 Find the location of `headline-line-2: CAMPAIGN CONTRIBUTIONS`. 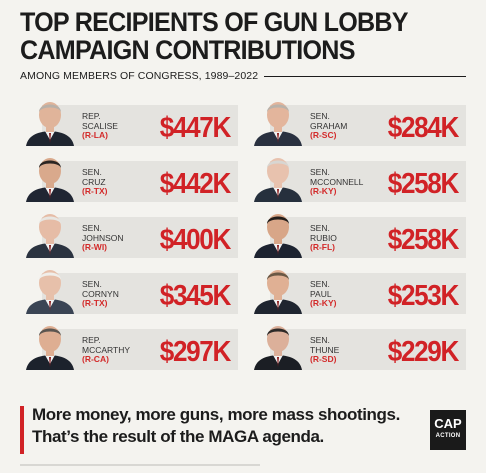

headline-line-2: CAMPAIGN CONTRIBUTIONS is located at coordinates (187, 50).